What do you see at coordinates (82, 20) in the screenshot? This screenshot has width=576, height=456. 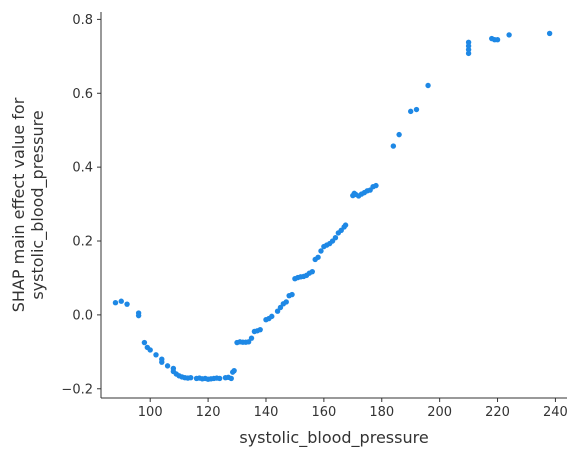 I see `y-tick-label: 0.8` at bounding box center [82, 20].